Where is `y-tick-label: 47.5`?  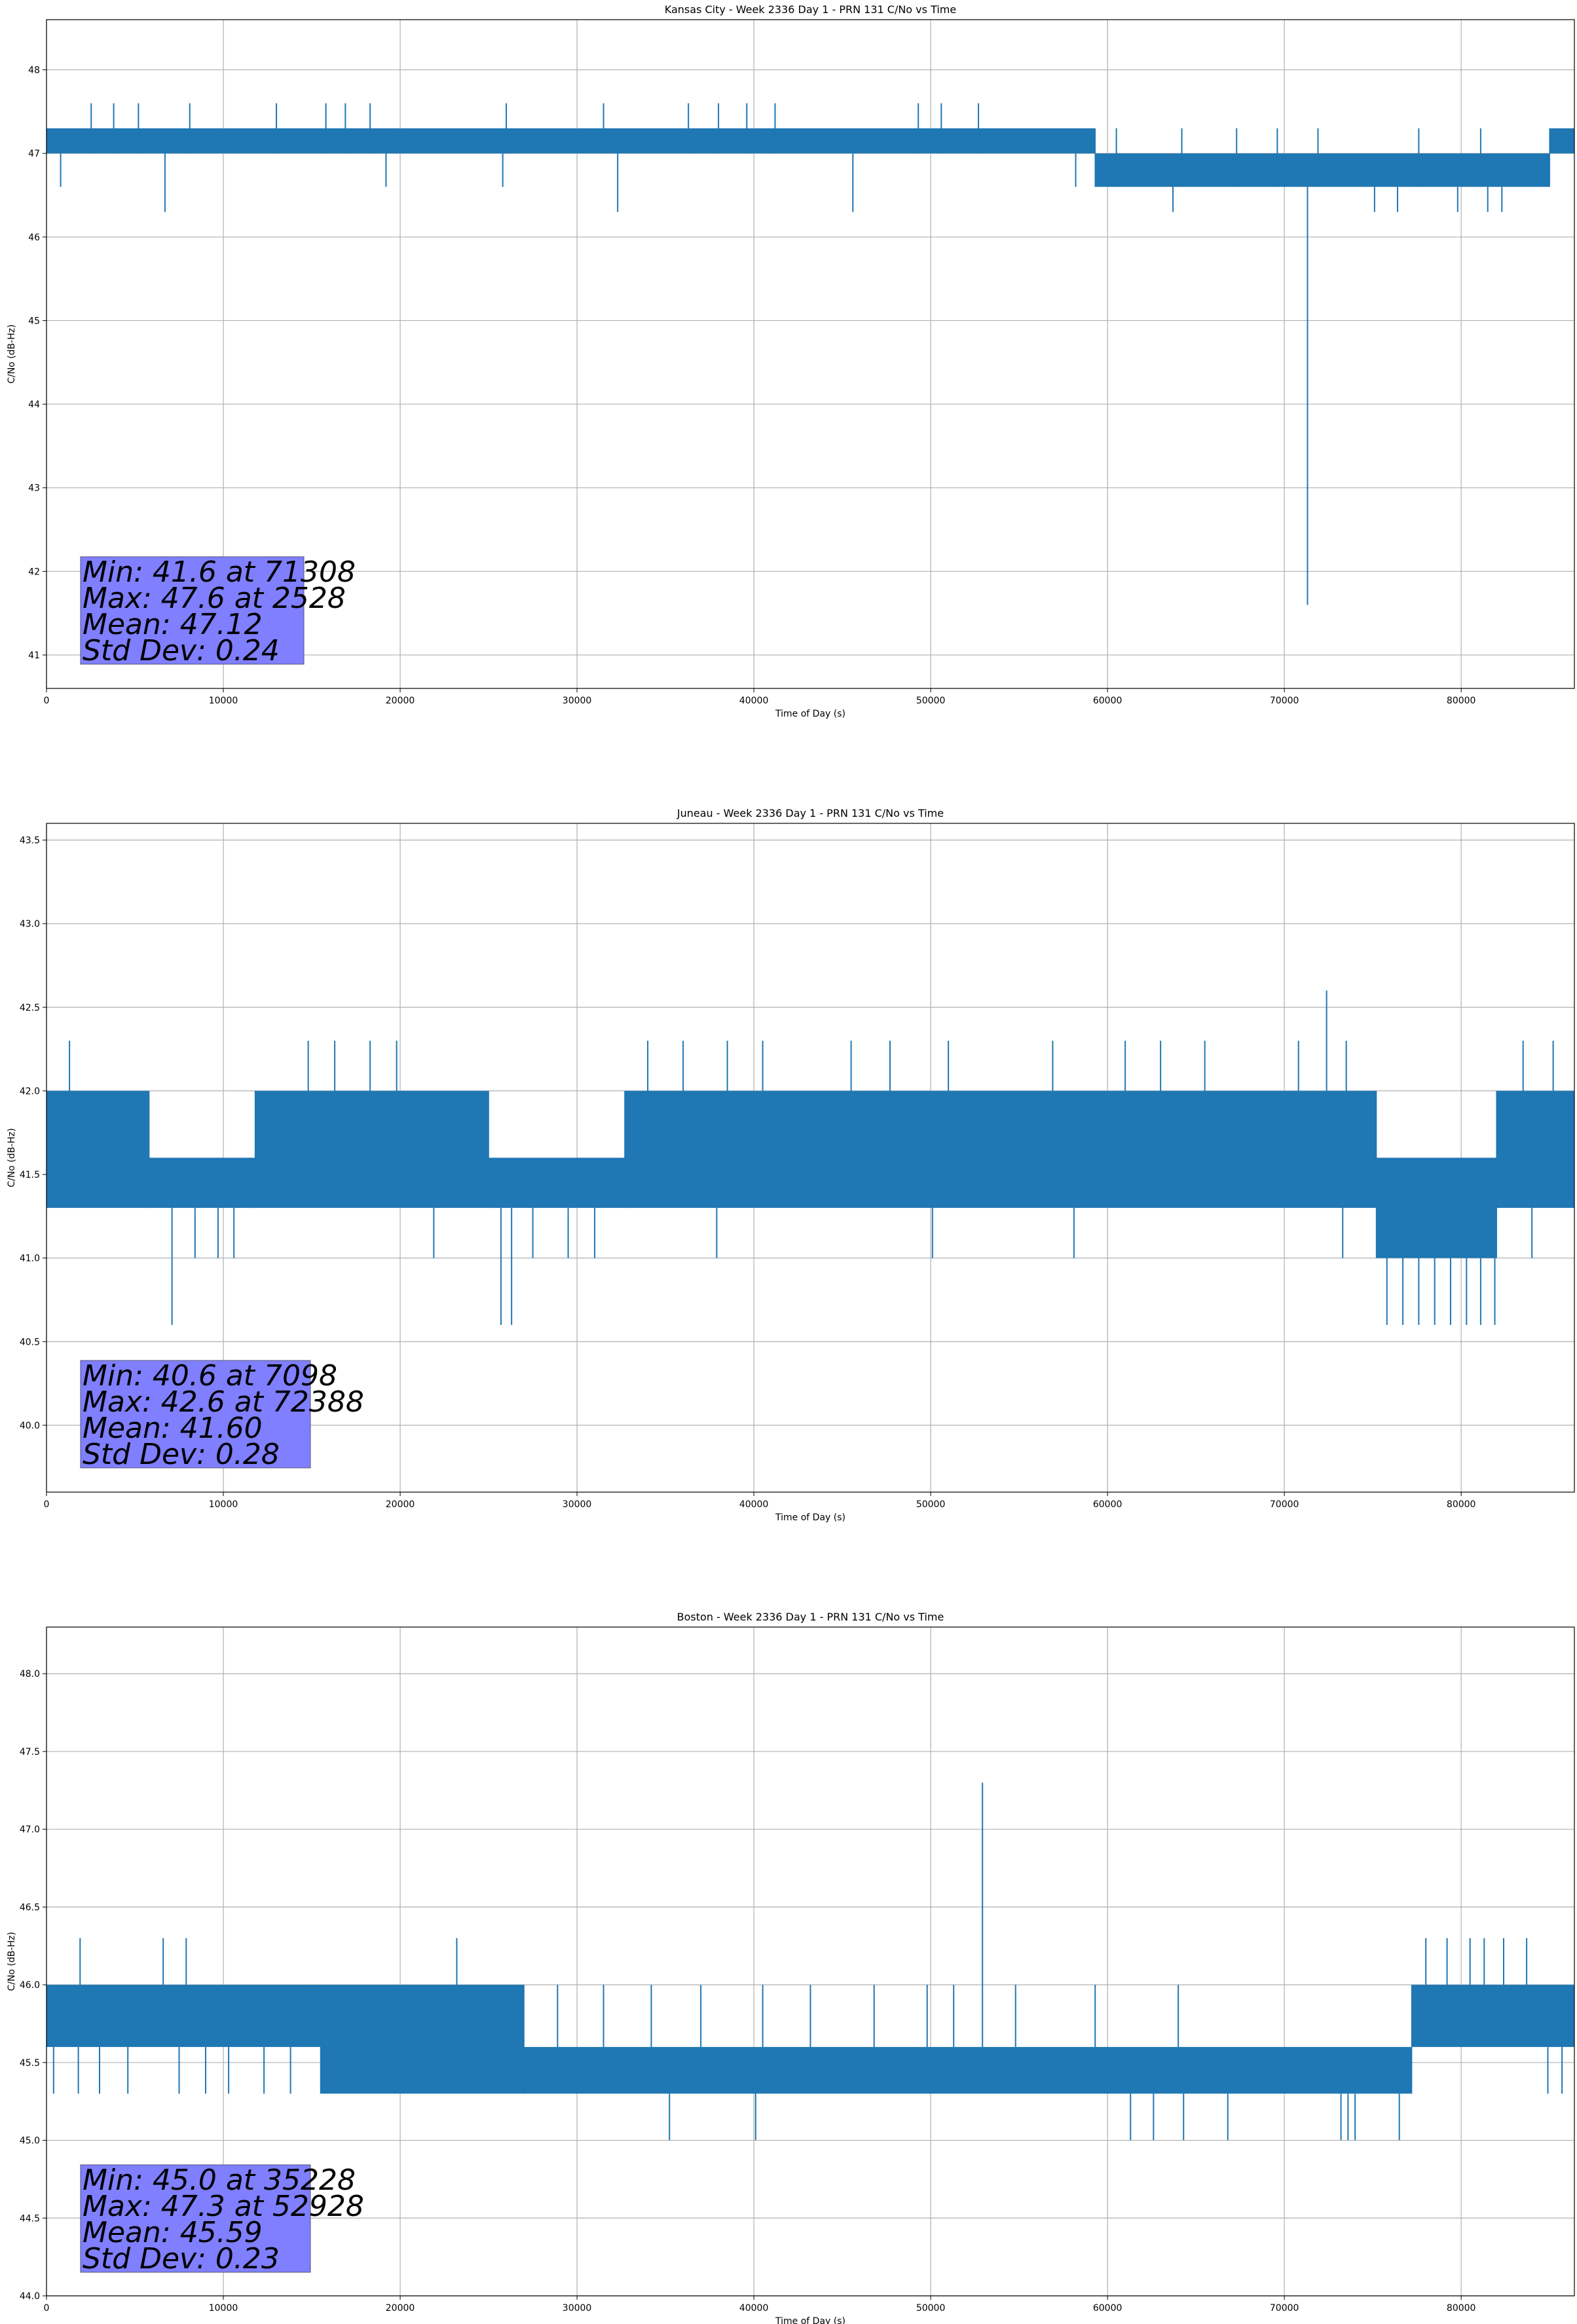 y-tick-label: 47.5 is located at coordinates (30, 1752).